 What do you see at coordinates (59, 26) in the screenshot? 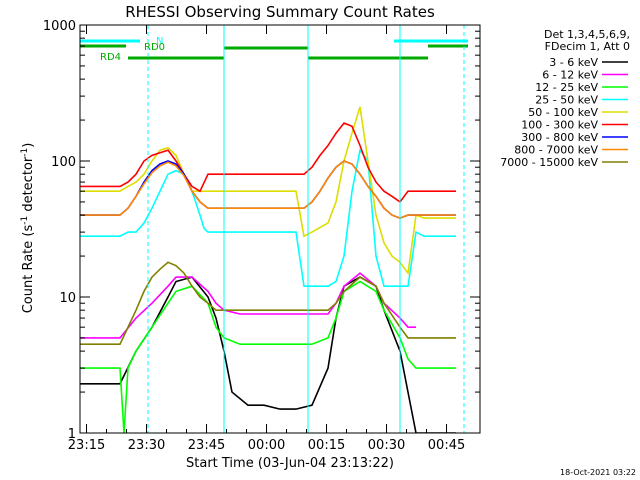
I see `y-tick-label-4: 1000` at bounding box center [59, 26].